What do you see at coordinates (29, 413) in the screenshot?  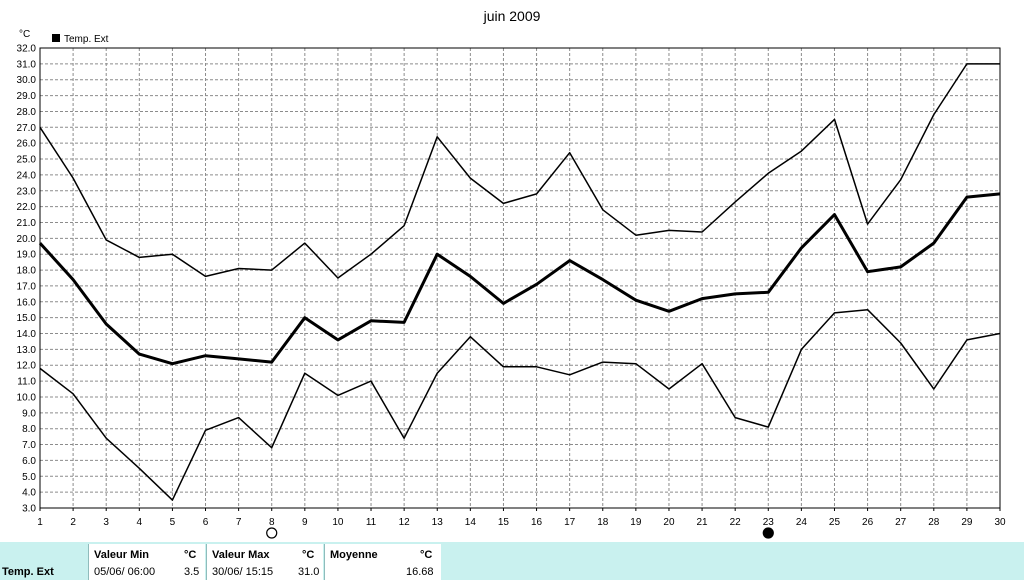 I see `y-tick-label: 9.0` at bounding box center [29, 413].